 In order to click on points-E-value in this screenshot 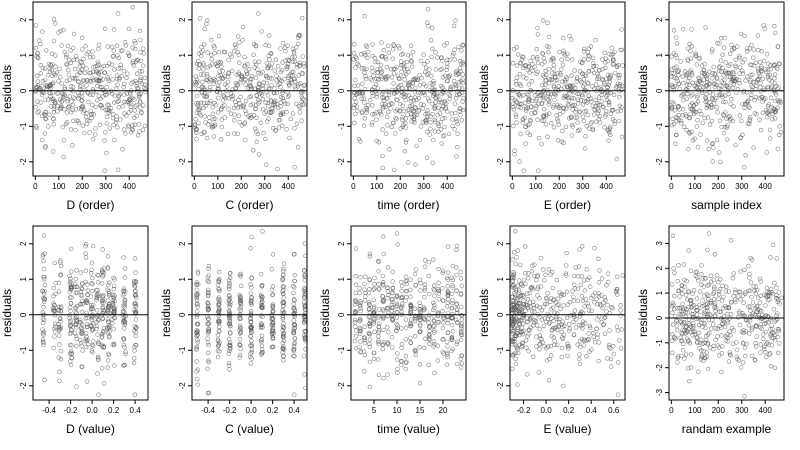, I will do `click(567, 313)`.